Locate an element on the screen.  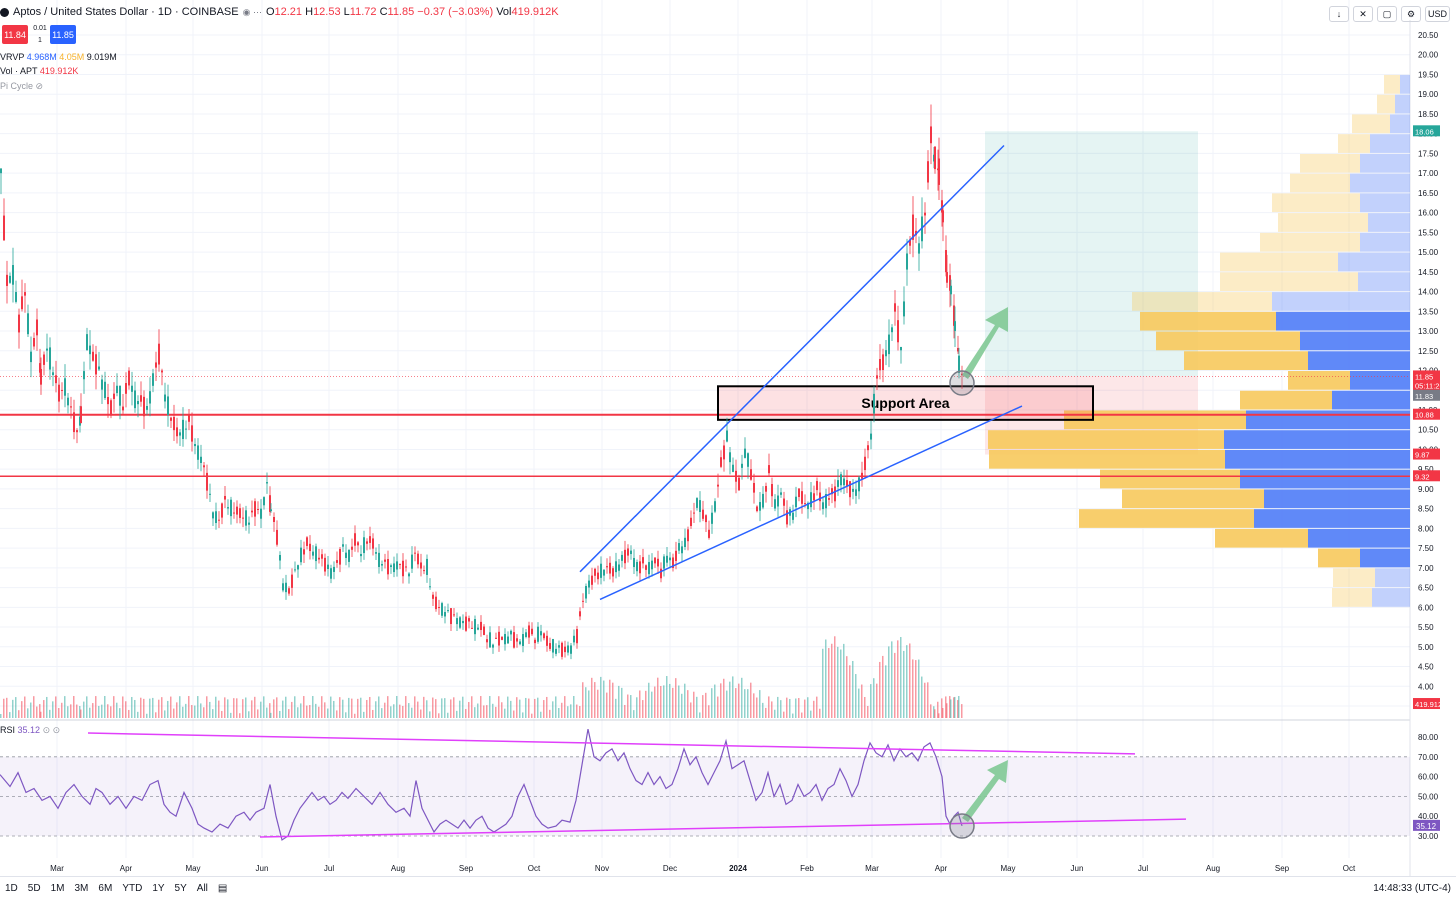
price-tick-label: 14.50 is located at coordinates (1428, 272).